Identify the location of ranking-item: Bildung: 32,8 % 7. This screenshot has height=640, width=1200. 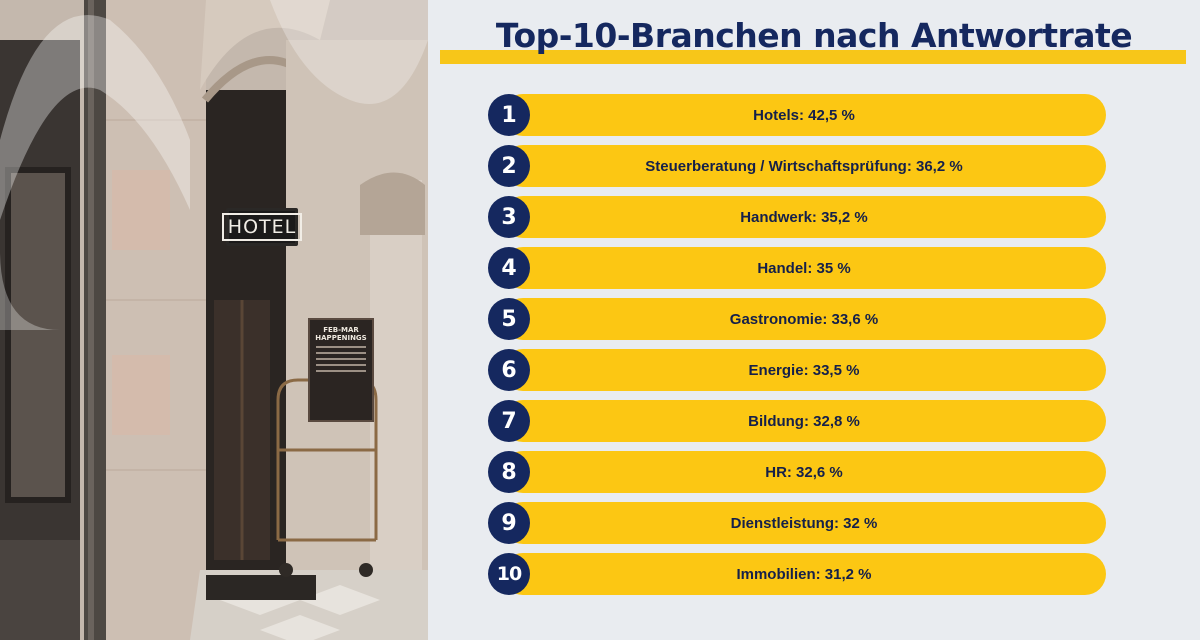
(798, 421).